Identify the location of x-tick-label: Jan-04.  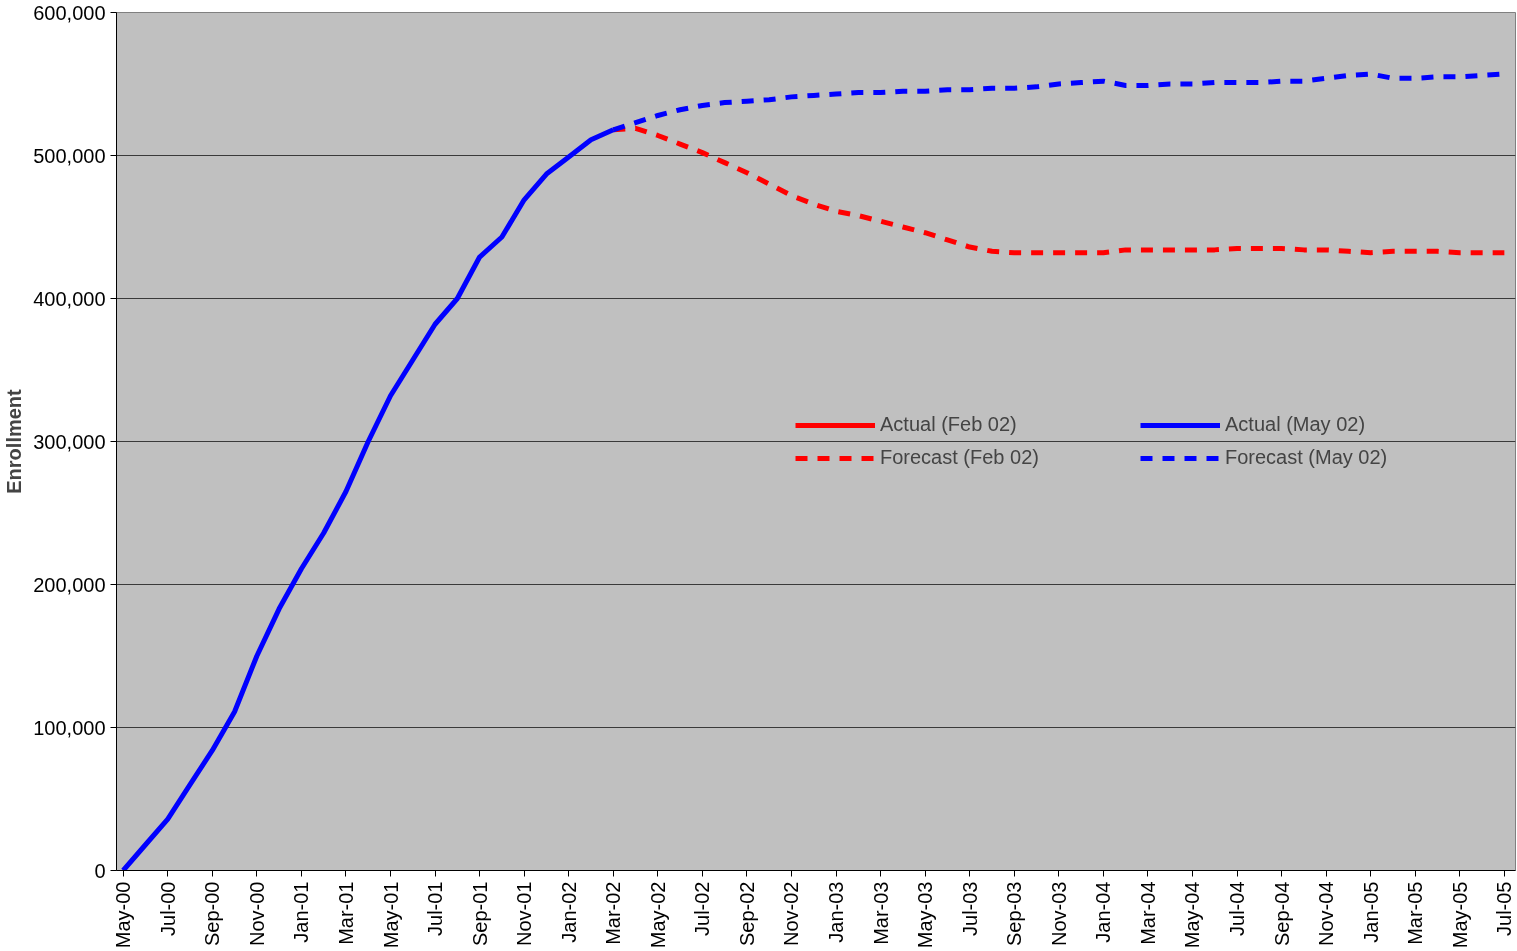
(1103, 912).